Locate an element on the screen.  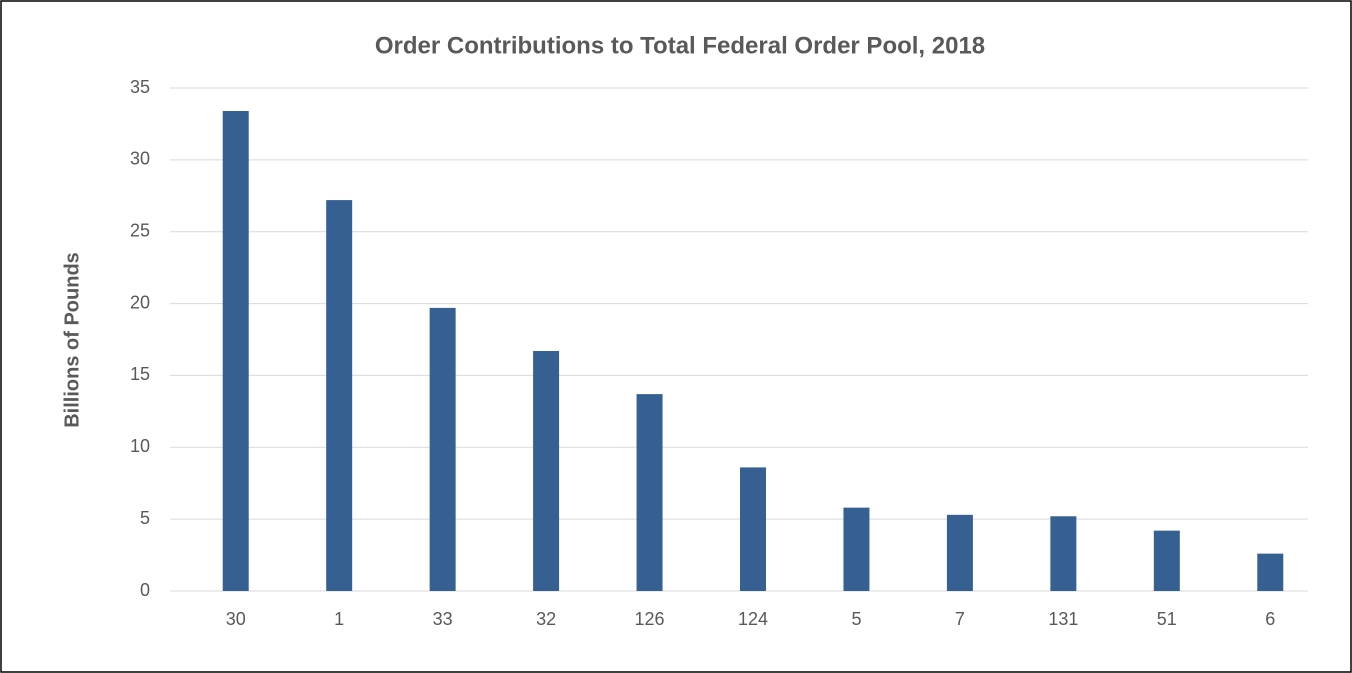
y-tick-label: 25 is located at coordinates (140, 230).